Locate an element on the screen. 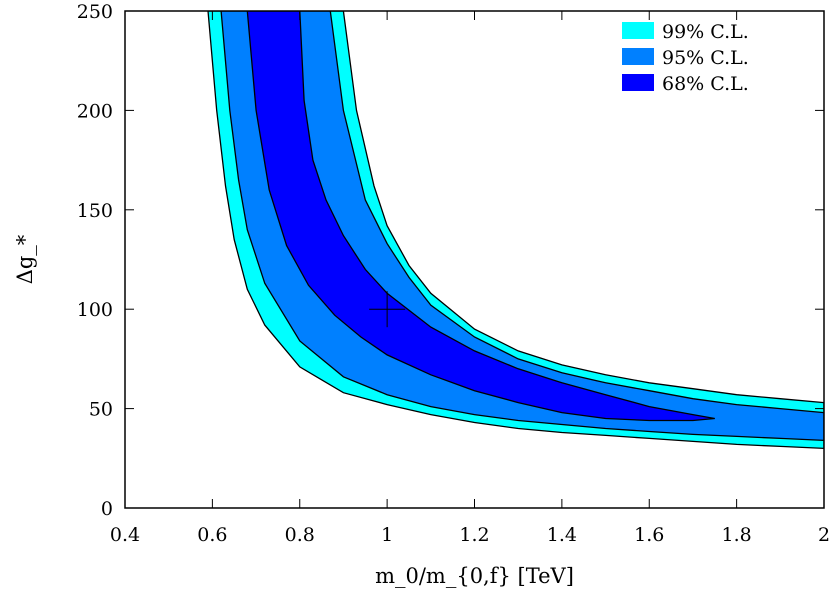  y-axis-label: Δg_* is located at coordinates (25, 259).